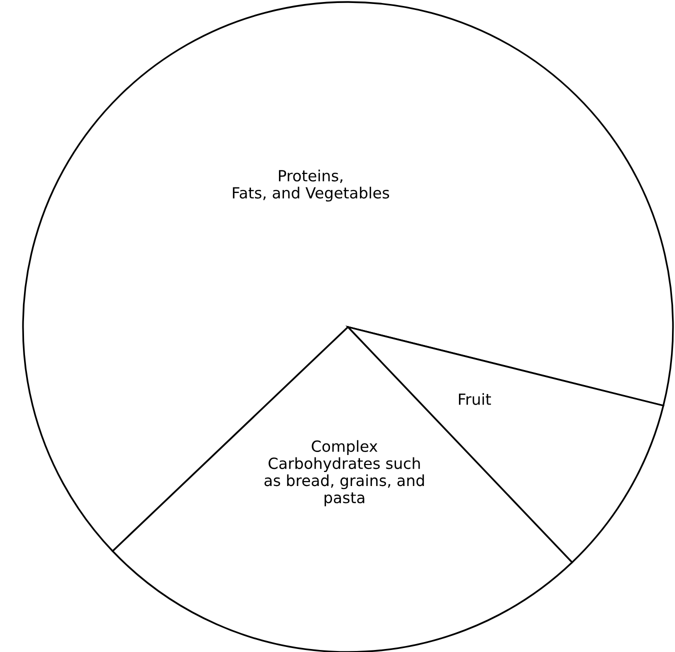 This screenshot has width=675, height=652. Describe the element at coordinates (311, 186) in the screenshot. I see `slice-label: Proteins, Fats, and Vegetables` at that location.